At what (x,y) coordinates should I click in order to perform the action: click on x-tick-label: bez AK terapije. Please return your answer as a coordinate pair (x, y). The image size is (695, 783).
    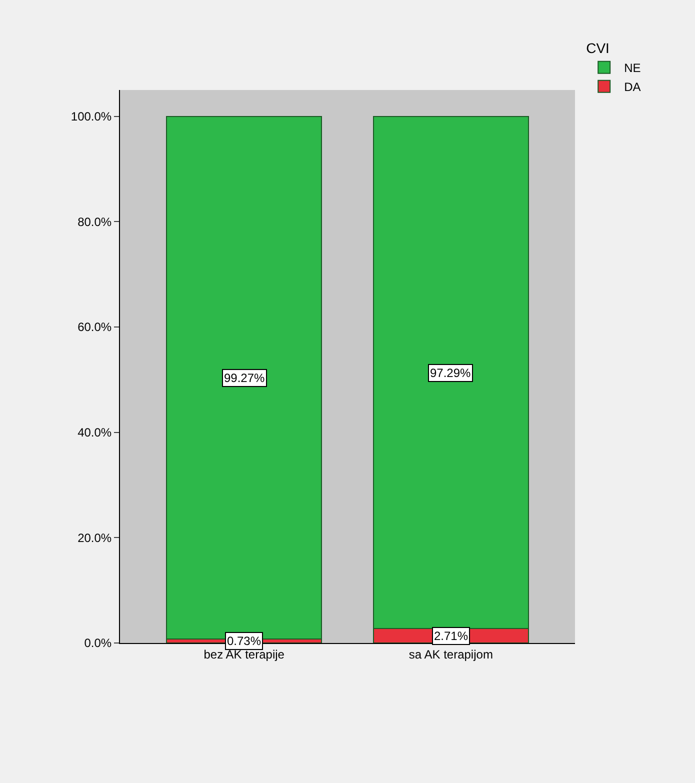
    Looking at the image, I should click on (244, 654).